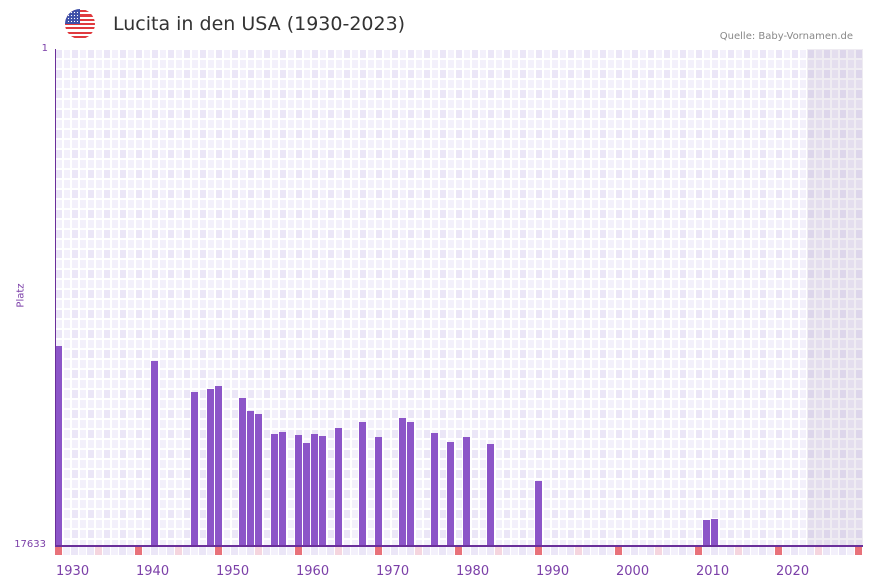 The image size is (873, 587). What do you see at coordinates (282, 488) in the screenshot?
I see `bar-1958` at bounding box center [282, 488].